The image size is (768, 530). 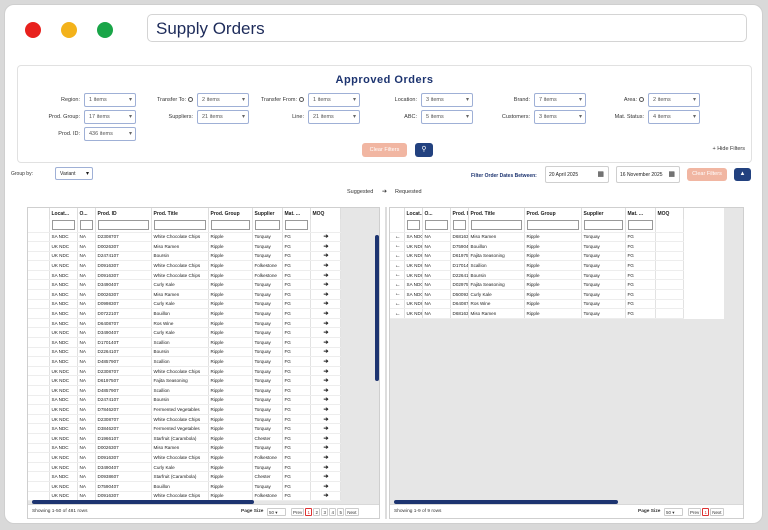 What do you see at coordinates (333, 512) in the screenshot?
I see `page-button: 4` at bounding box center [333, 512].